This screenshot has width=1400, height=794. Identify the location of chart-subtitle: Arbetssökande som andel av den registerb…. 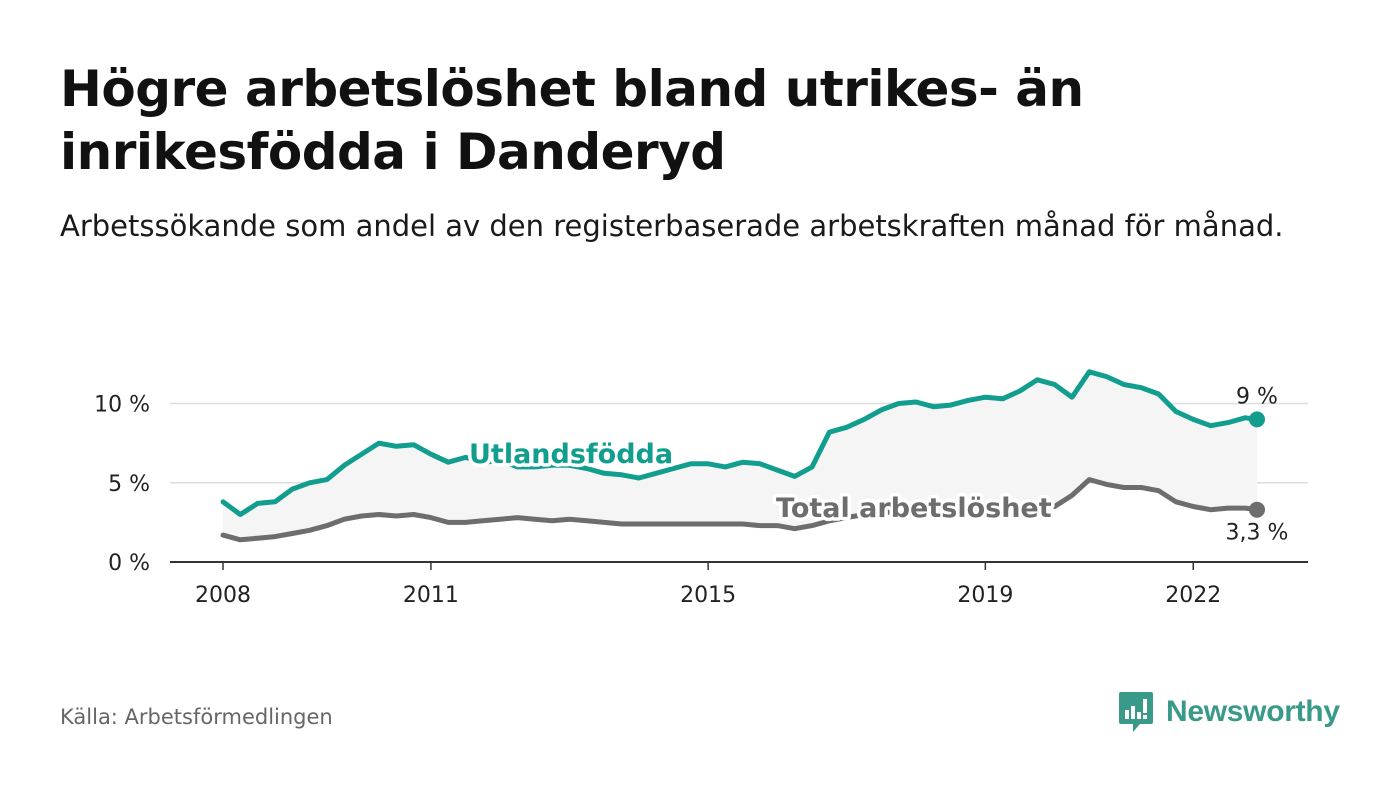
(672, 226).